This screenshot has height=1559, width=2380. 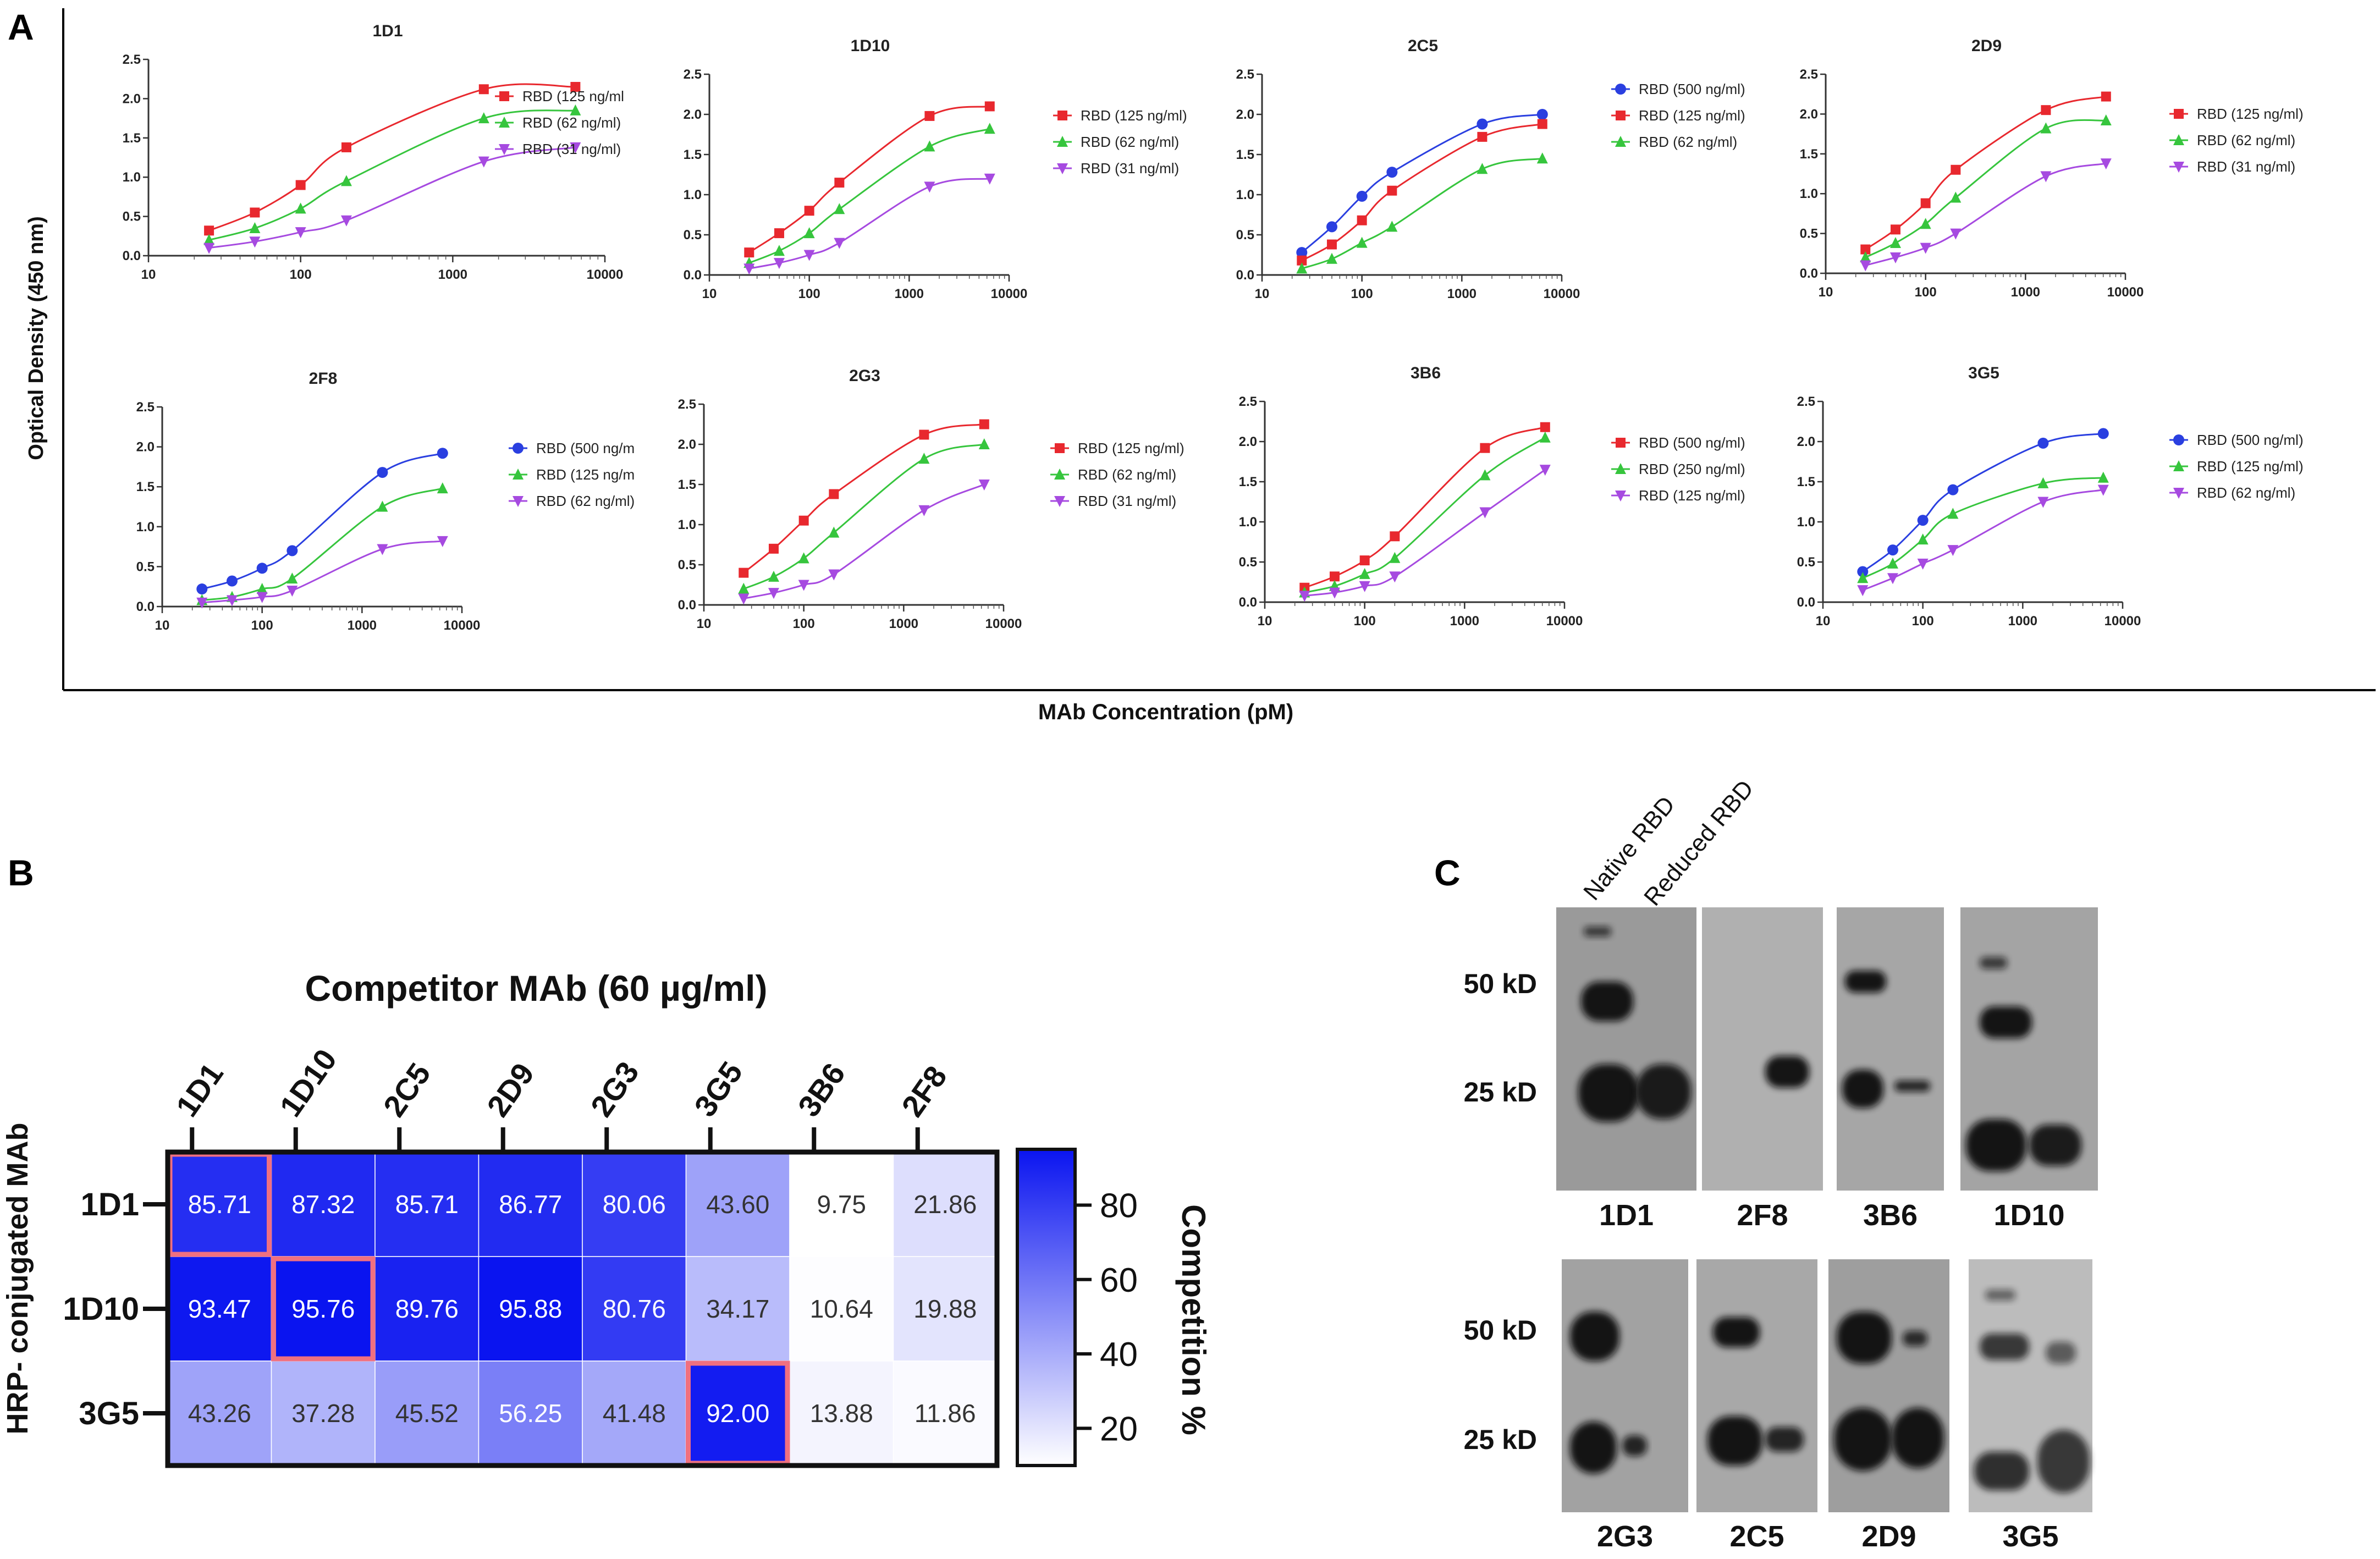 I want to click on legend-label: RBD (62 ng/ml), so click(x=1130, y=142).